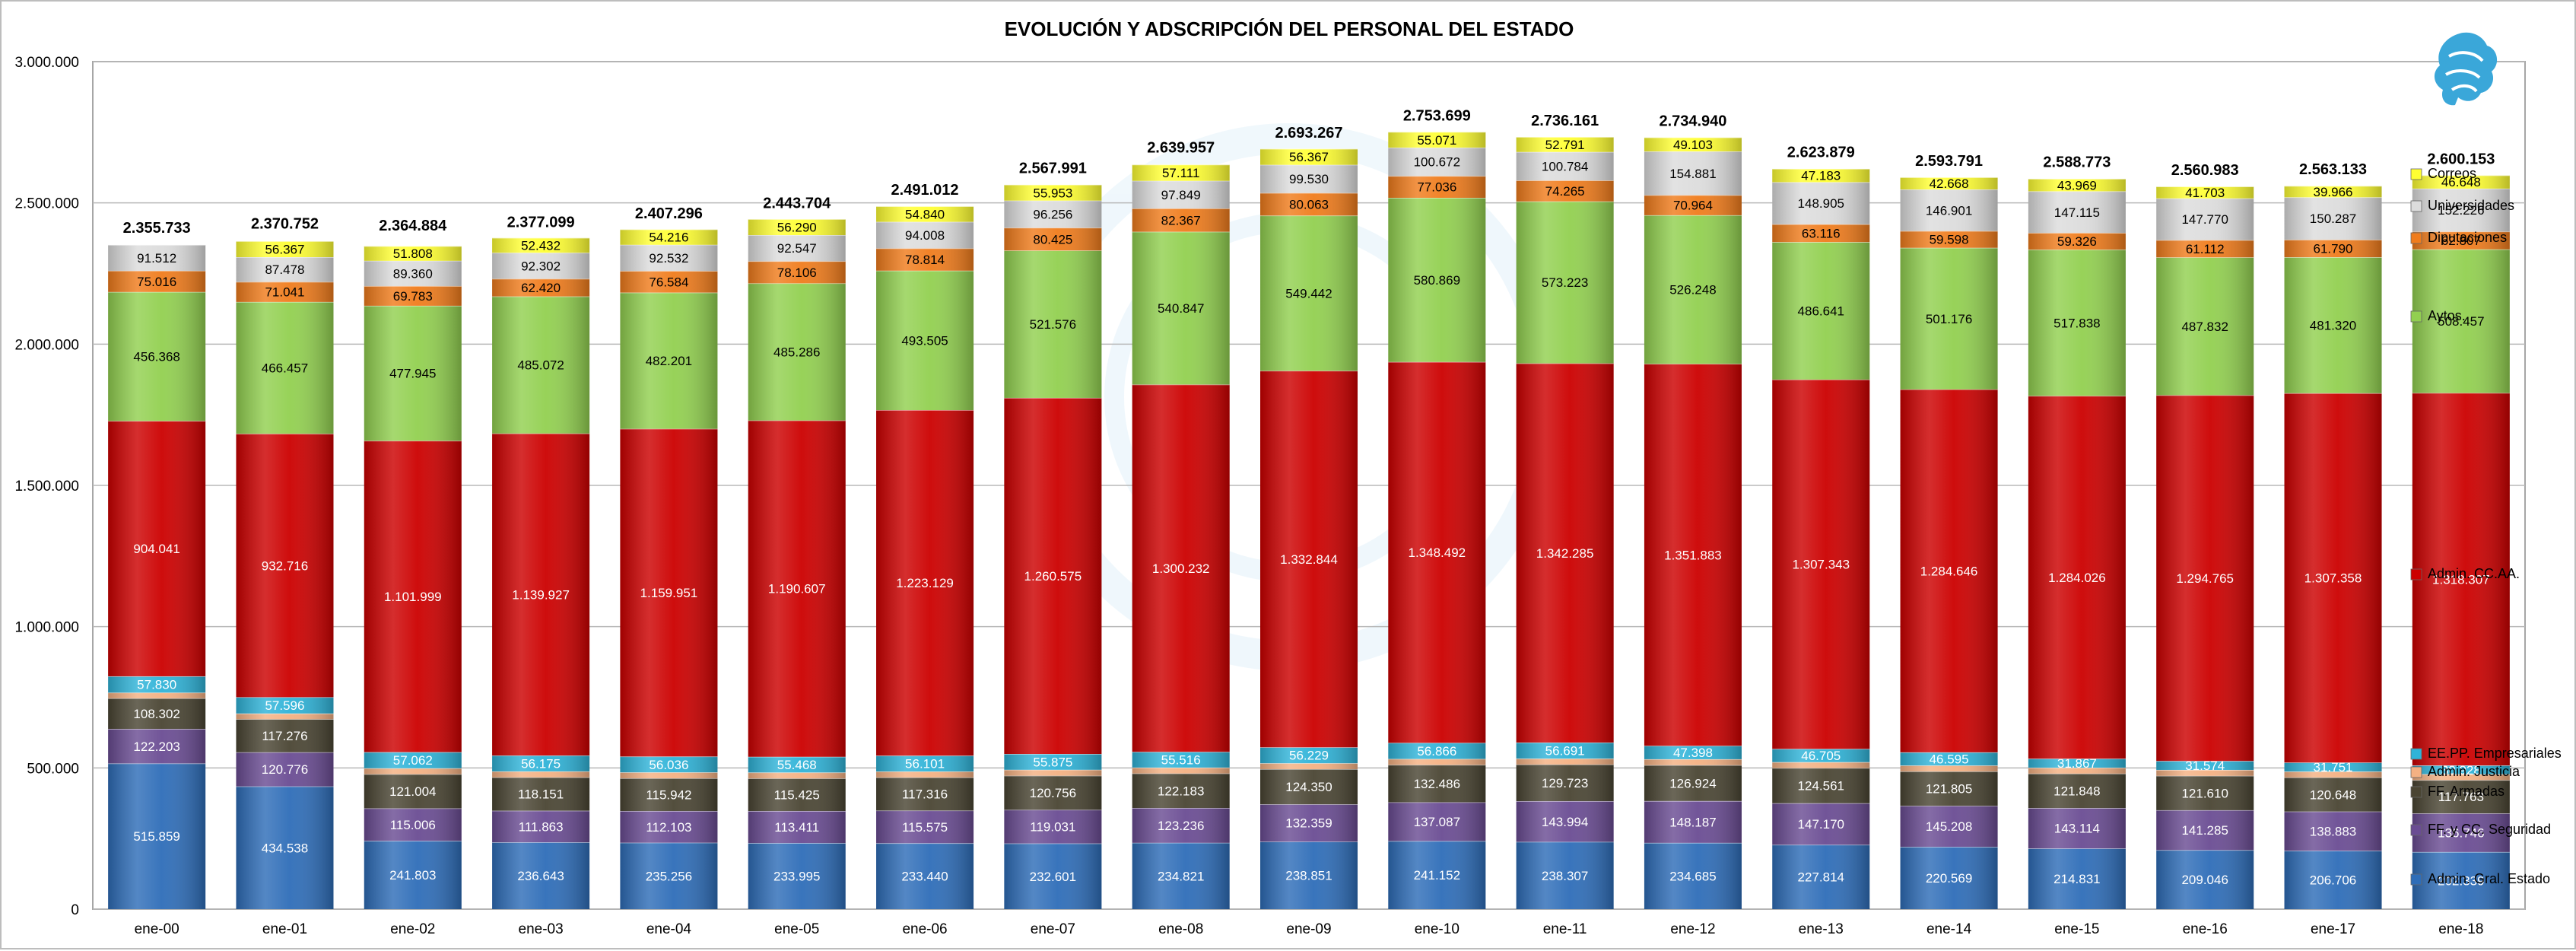 This screenshot has height=951, width=2576. Describe the element at coordinates (797, 249) in the screenshot. I see `data-label: 92.547` at that location.